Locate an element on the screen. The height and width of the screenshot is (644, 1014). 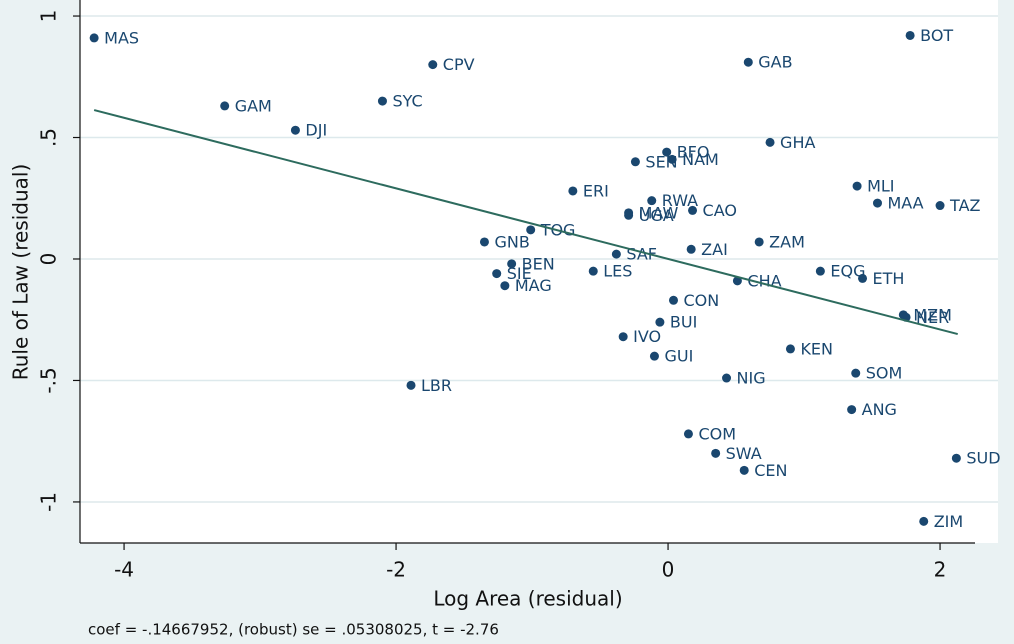
point-label: SUD is located at coordinates (983, 458).